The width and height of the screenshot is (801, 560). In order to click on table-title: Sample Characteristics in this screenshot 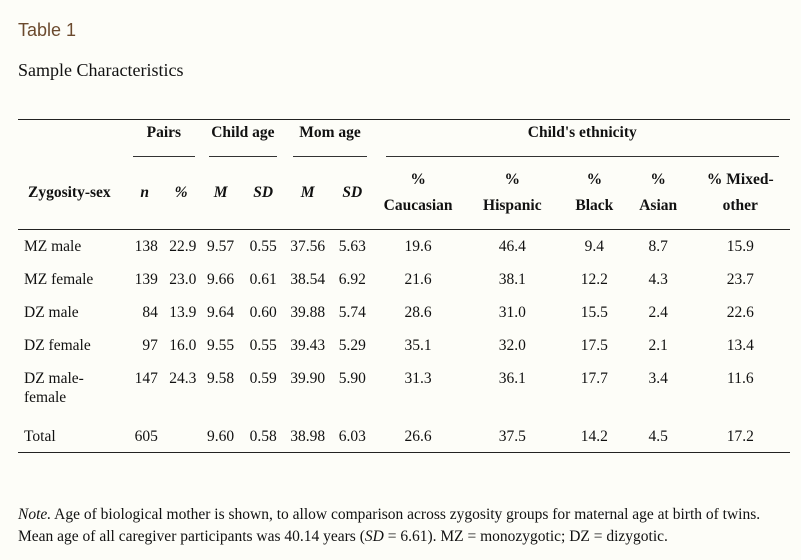, I will do `click(101, 70)`.